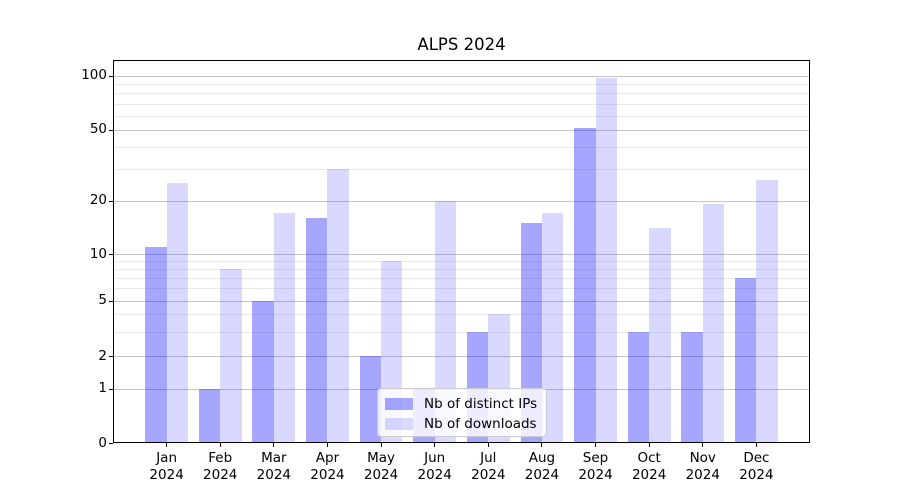 This screenshot has height=500, width=900. I want to click on x-tick-label: Aug 2024, so click(542, 466).